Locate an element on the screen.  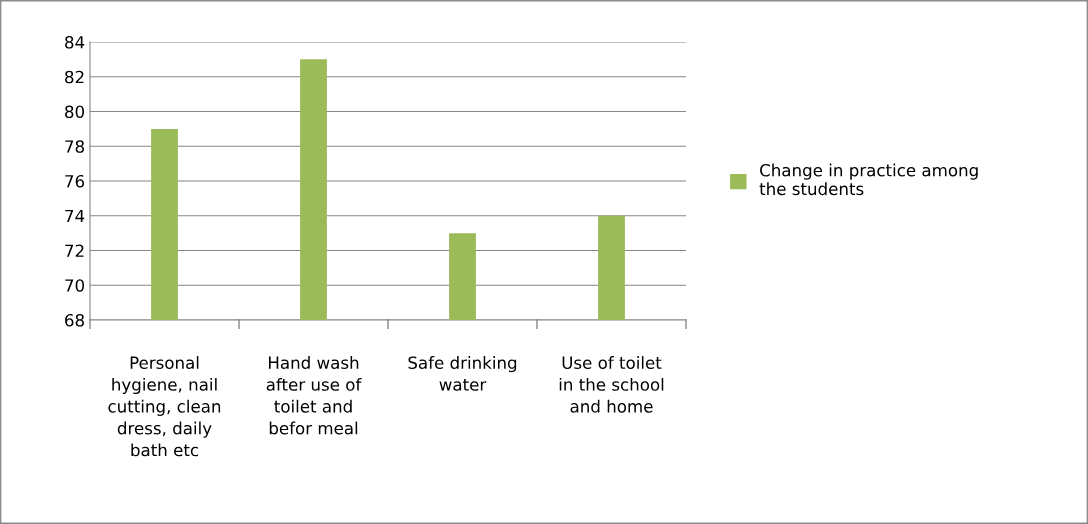
y-tick-label: 80 is located at coordinates (75, 112).